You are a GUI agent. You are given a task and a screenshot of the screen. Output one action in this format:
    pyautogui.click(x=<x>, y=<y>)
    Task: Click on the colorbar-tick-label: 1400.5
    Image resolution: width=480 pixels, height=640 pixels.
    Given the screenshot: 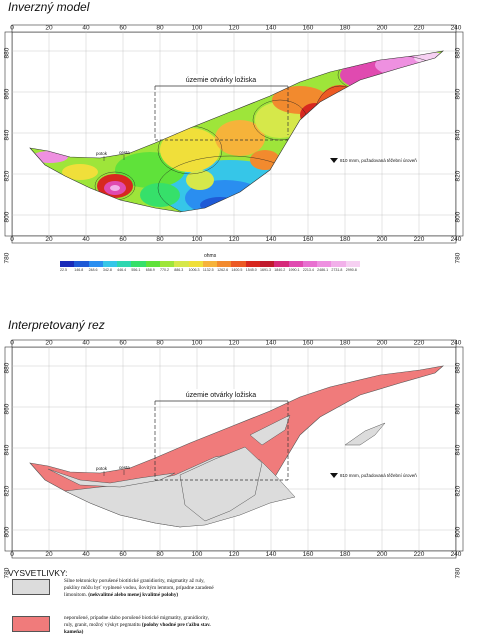 What is the action you would take?
    pyautogui.click(x=237, y=270)
    